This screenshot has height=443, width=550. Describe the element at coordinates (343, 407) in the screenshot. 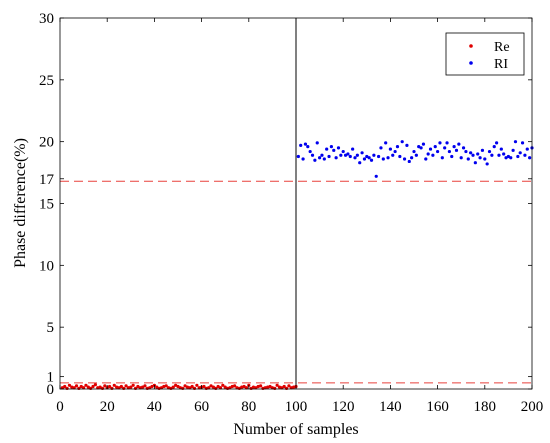

I see `x-tick-label: 120` at that location.